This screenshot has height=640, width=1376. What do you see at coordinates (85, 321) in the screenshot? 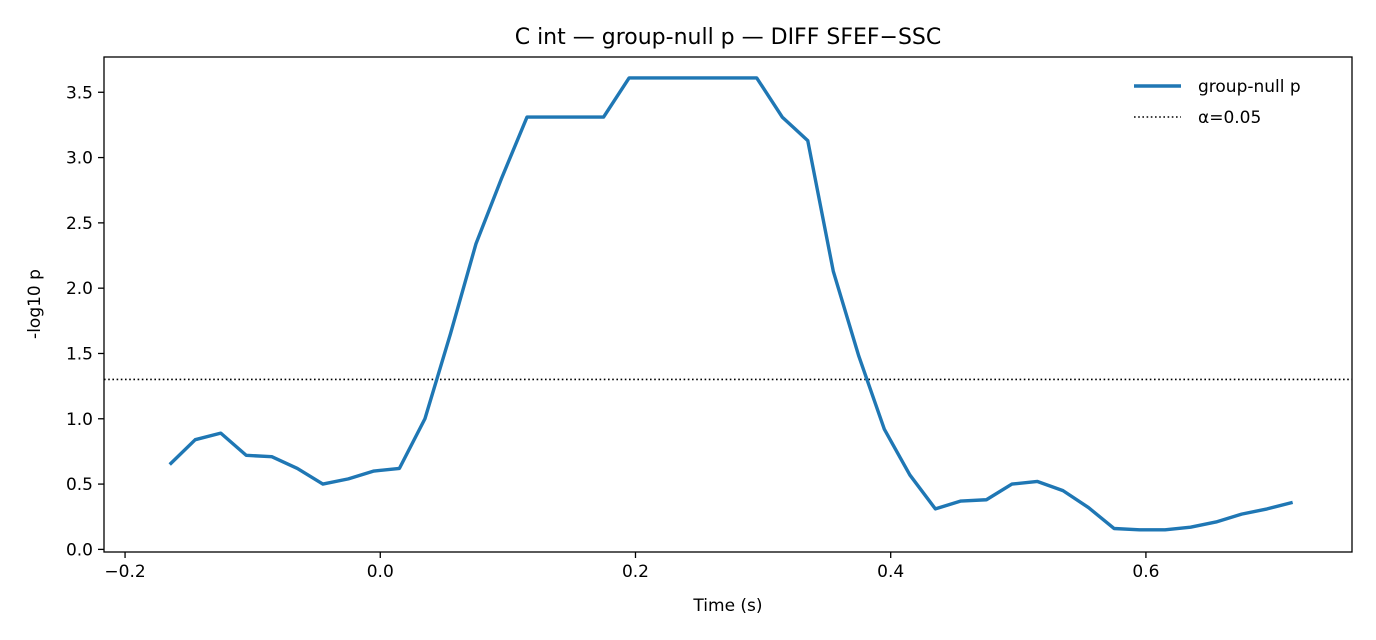
I see `y-axis: 0.0 0.5 1.0 1.5 2.0 2.5 3.0 3.5` at bounding box center [85, 321].